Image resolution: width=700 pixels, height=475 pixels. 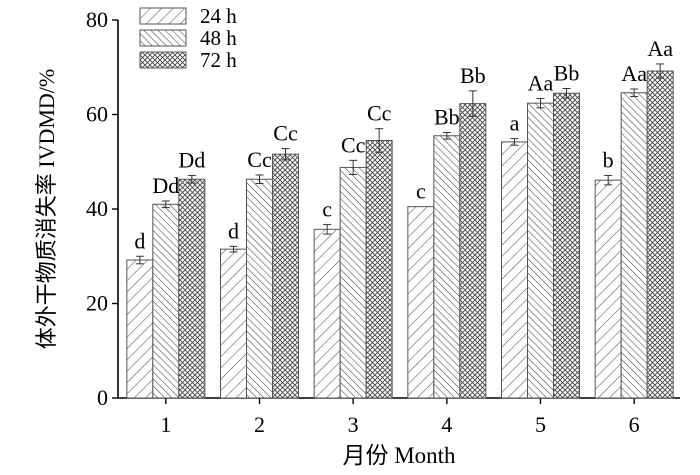 I want to click on x-axis-label: 月份 Month, so click(x=399, y=455).